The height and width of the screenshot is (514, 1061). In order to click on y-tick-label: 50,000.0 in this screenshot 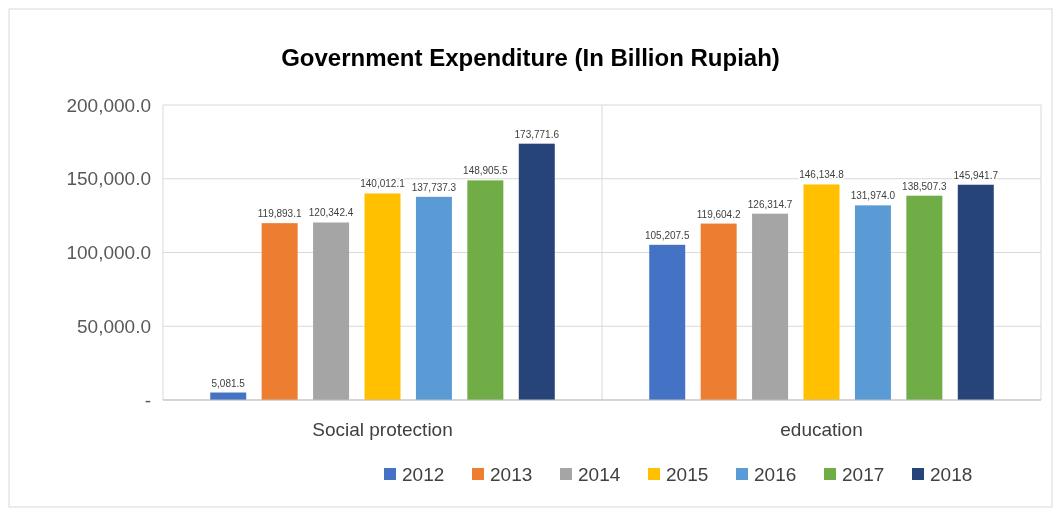, I will do `click(114, 326)`.